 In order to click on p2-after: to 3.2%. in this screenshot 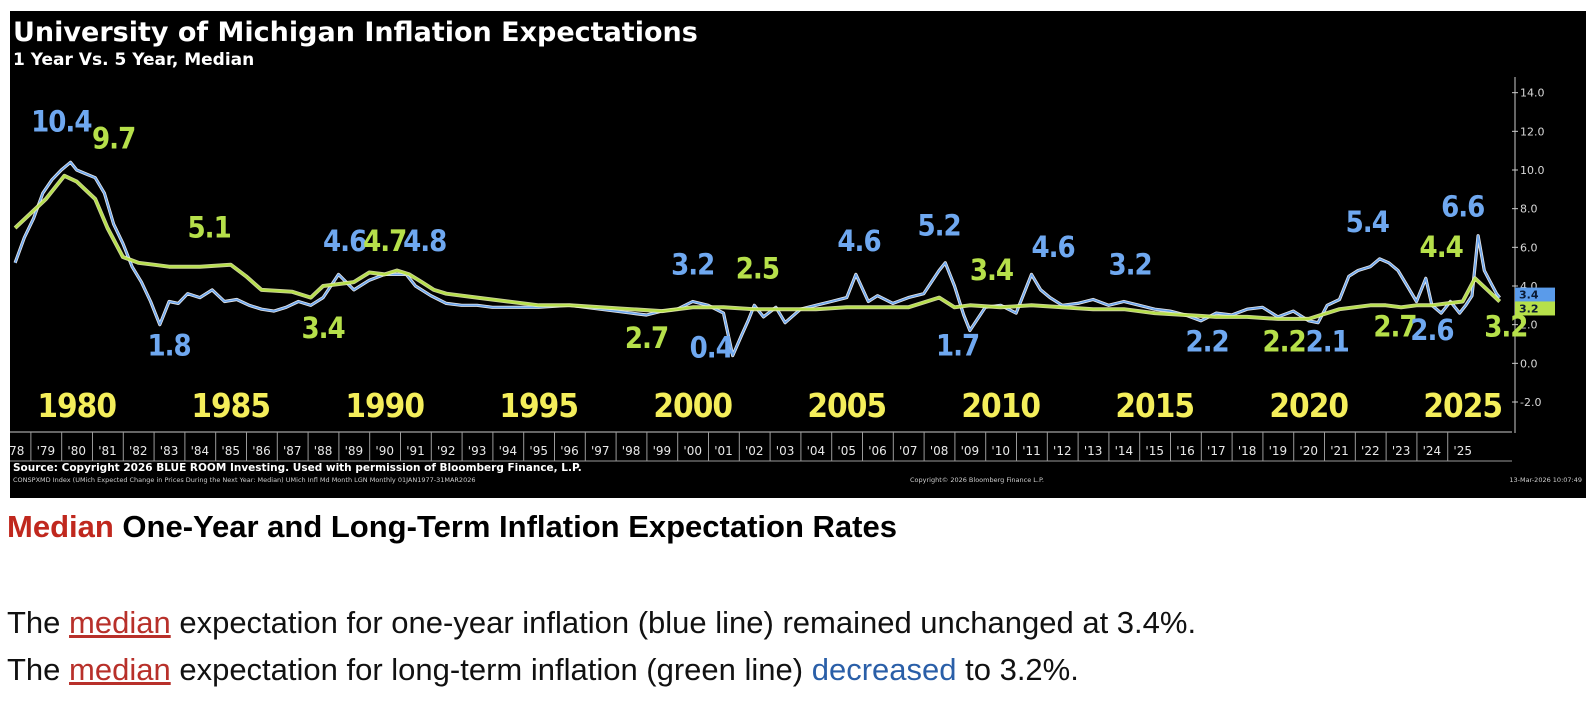, I will do `click(1017, 669)`.